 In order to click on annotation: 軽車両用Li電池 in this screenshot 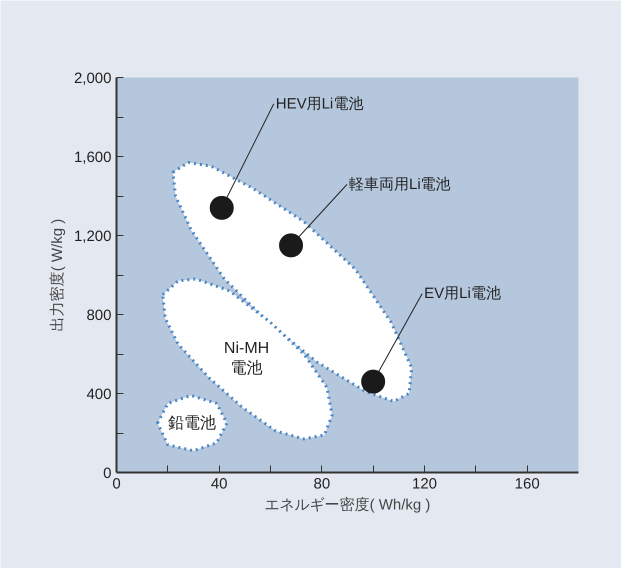, I will do `click(400, 184)`.